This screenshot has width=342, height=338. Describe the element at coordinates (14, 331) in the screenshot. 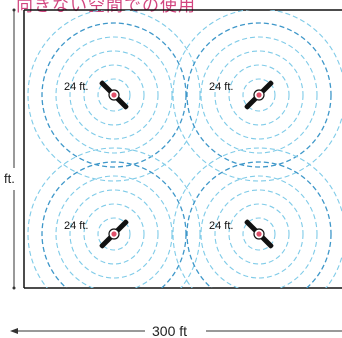

I see `bottom-dimension-arrow` at that location.